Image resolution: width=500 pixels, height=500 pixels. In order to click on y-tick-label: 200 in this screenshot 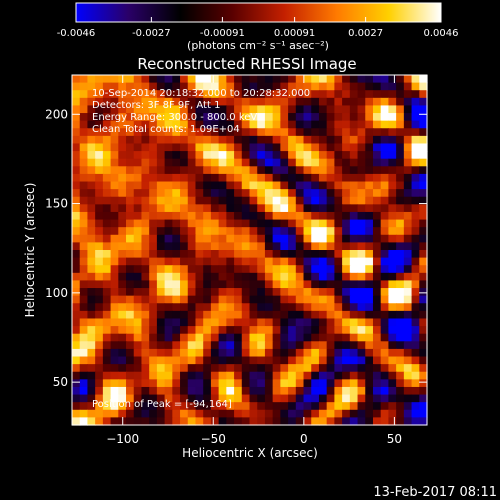, I will do `click(56, 114)`.